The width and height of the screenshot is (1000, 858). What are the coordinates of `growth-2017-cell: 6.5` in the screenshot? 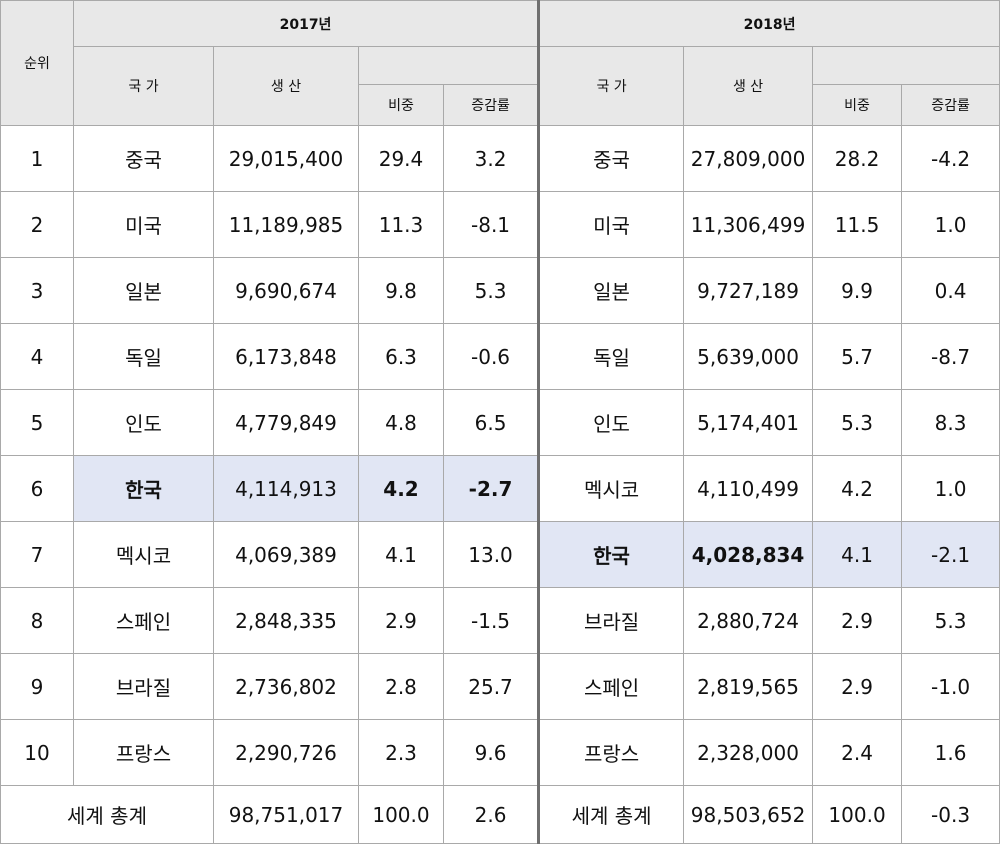 It's located at (491, 422).